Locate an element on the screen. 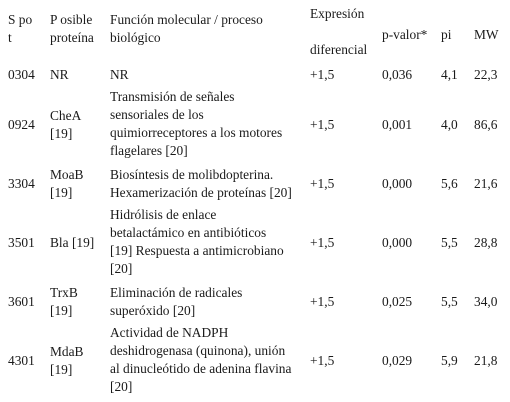  cell-mw: 22,3 is located at coordinates (486, 74).